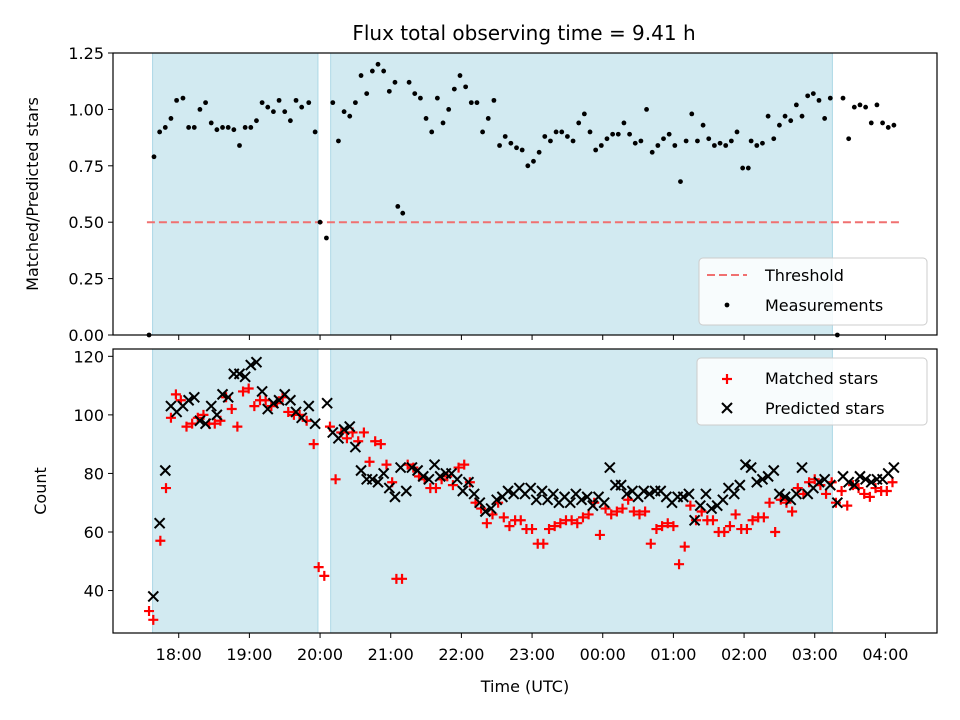  Describe the element at coordinates (94, 473) in the screenshot. I see `bottom-y-tick-label-2: 80` at that location.